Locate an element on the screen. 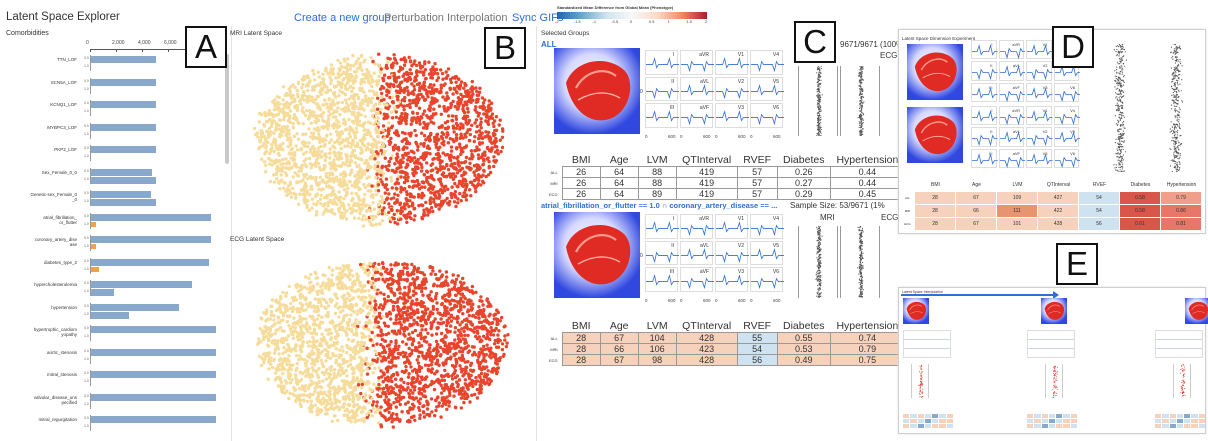 The width and height of the screenshot is (1208, 441). comorbidity-row: mitral_stenosis 0.0 1.0 is located at coordinates (112, 379).